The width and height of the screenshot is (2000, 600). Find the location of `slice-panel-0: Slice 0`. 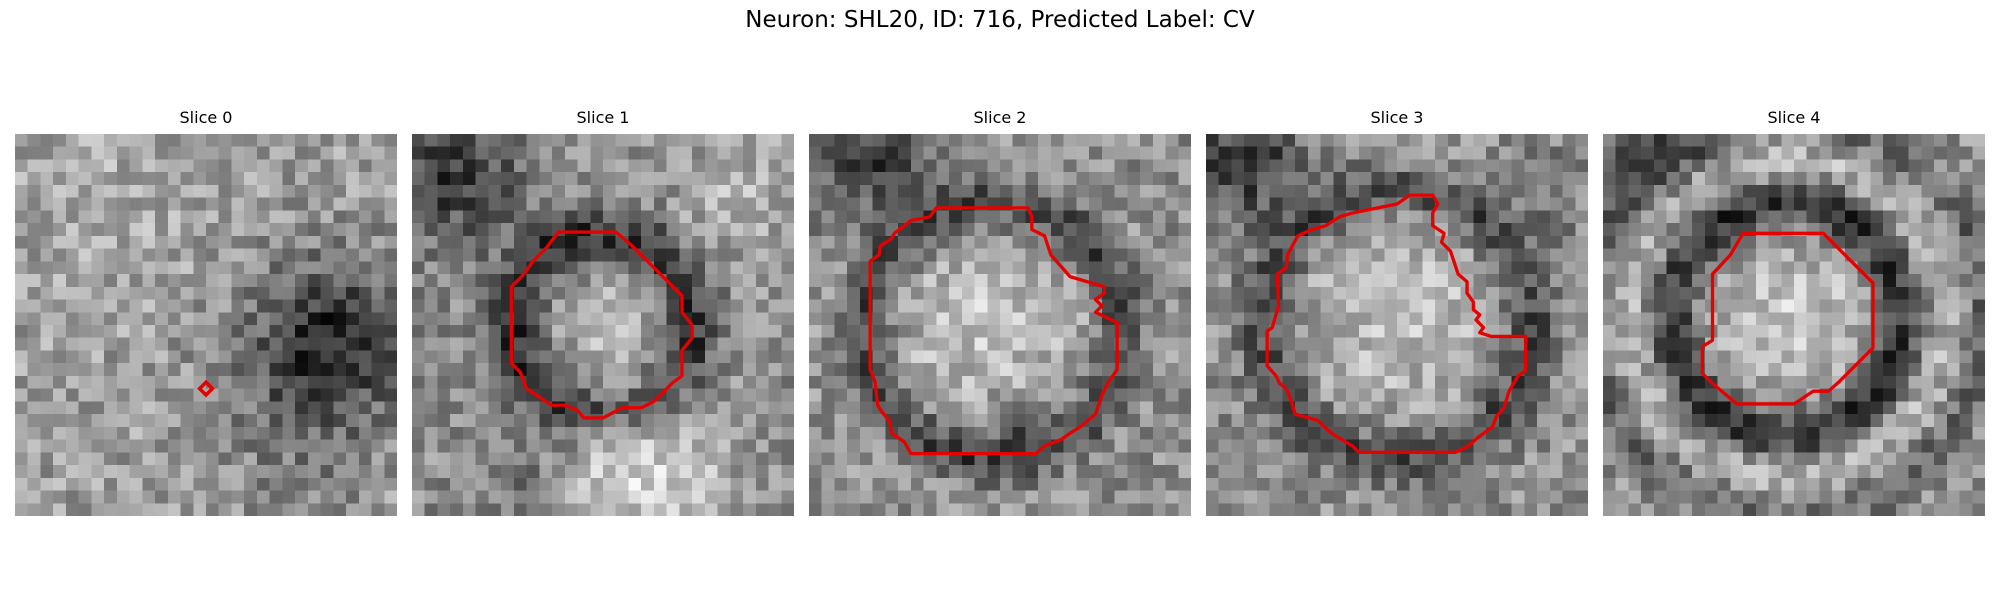

slice-panel-0: Slice 0 is located at coordinates (206, 311).